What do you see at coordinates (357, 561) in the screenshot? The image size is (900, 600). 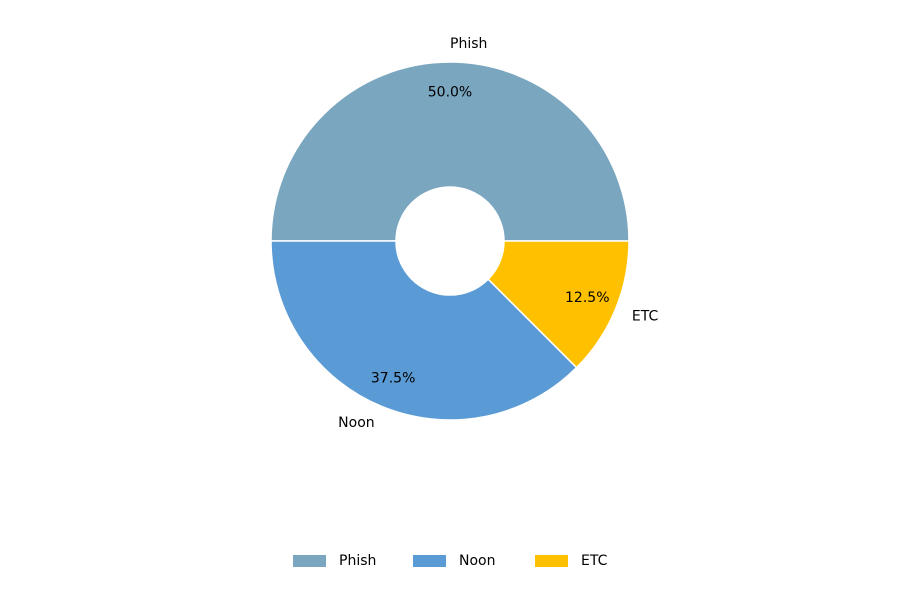 I see `legend-label: Phish` at bounding box center [357, 561].